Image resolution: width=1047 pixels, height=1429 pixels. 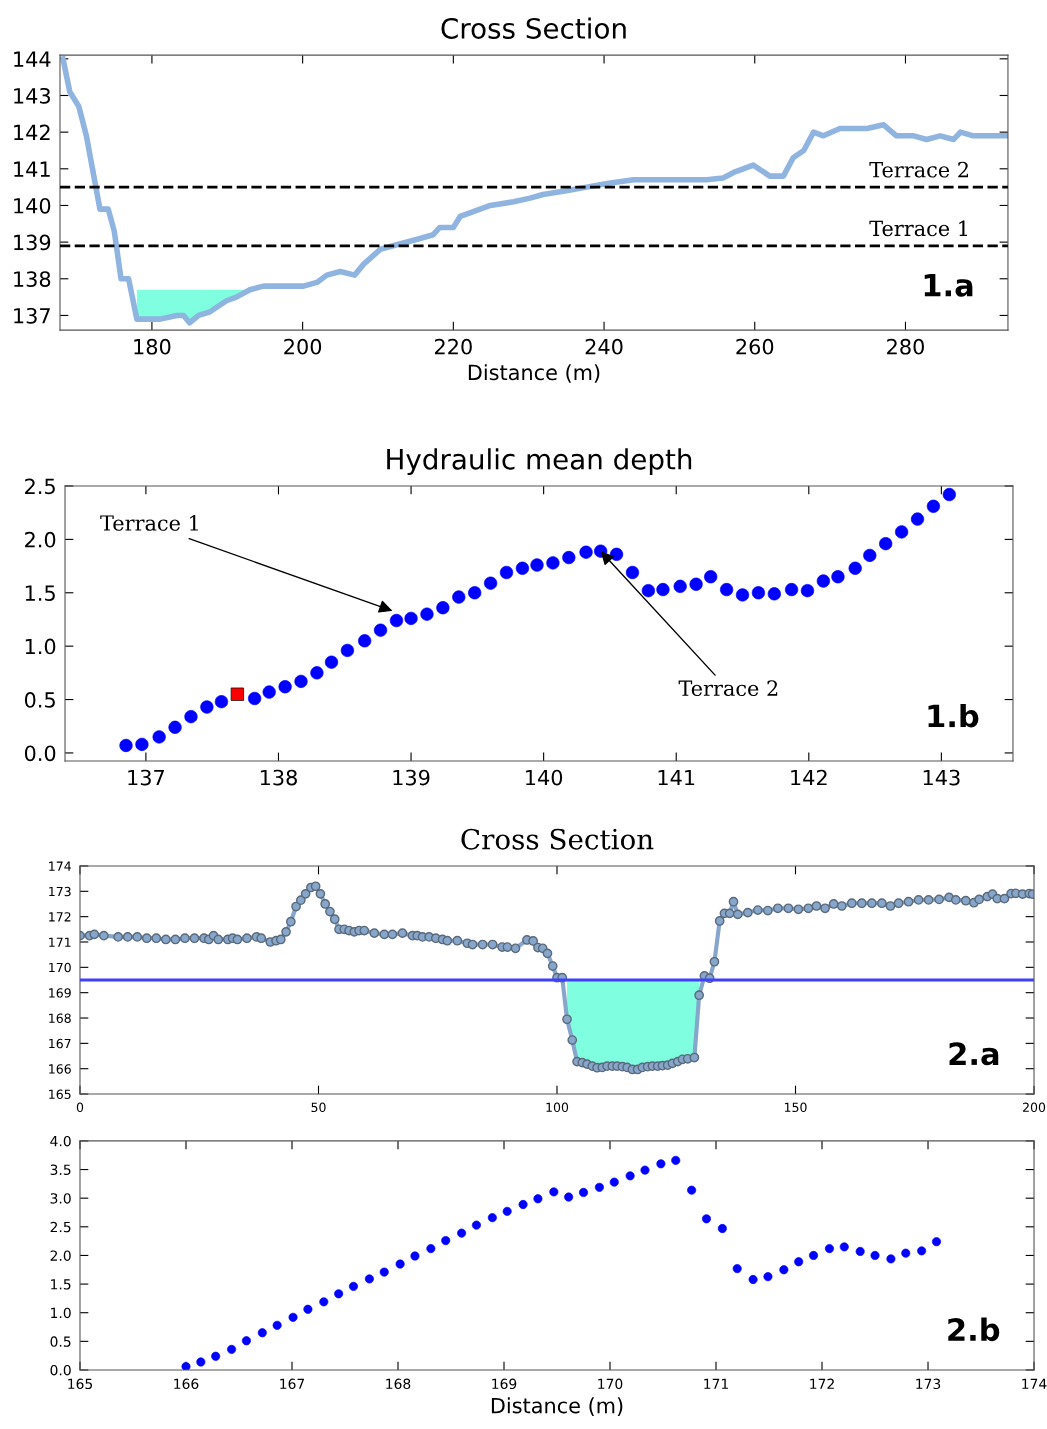 What do you see at coordinates (676, 777) in the screenshot?
I see `x-tick-label: 141` at bounding box center [676, 777].